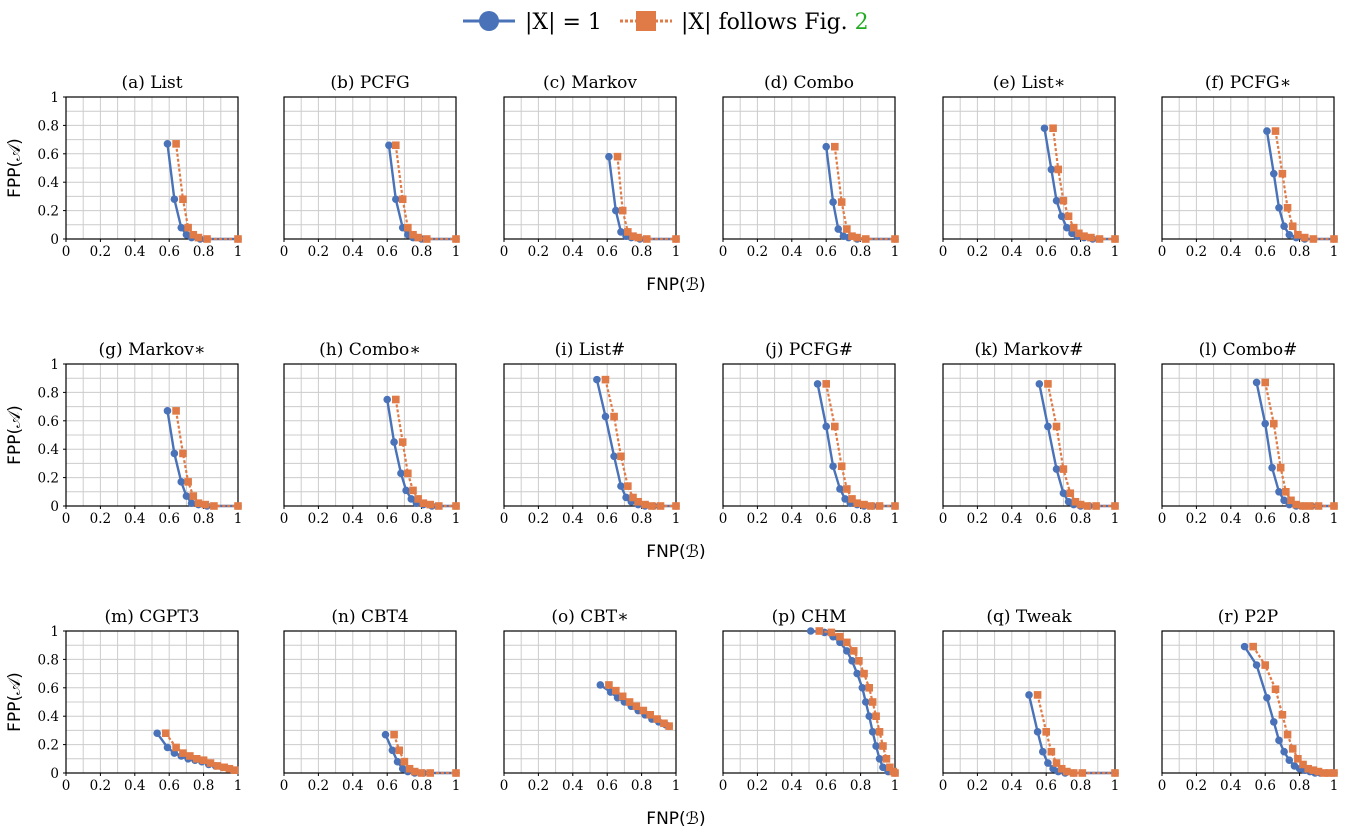 This screenshot has width=1352, height=835. What do you see at coordinates (1248, 350) in the screenshot?
I see `panel-title: (l) Combo#` at bounding box center [1248, 350].